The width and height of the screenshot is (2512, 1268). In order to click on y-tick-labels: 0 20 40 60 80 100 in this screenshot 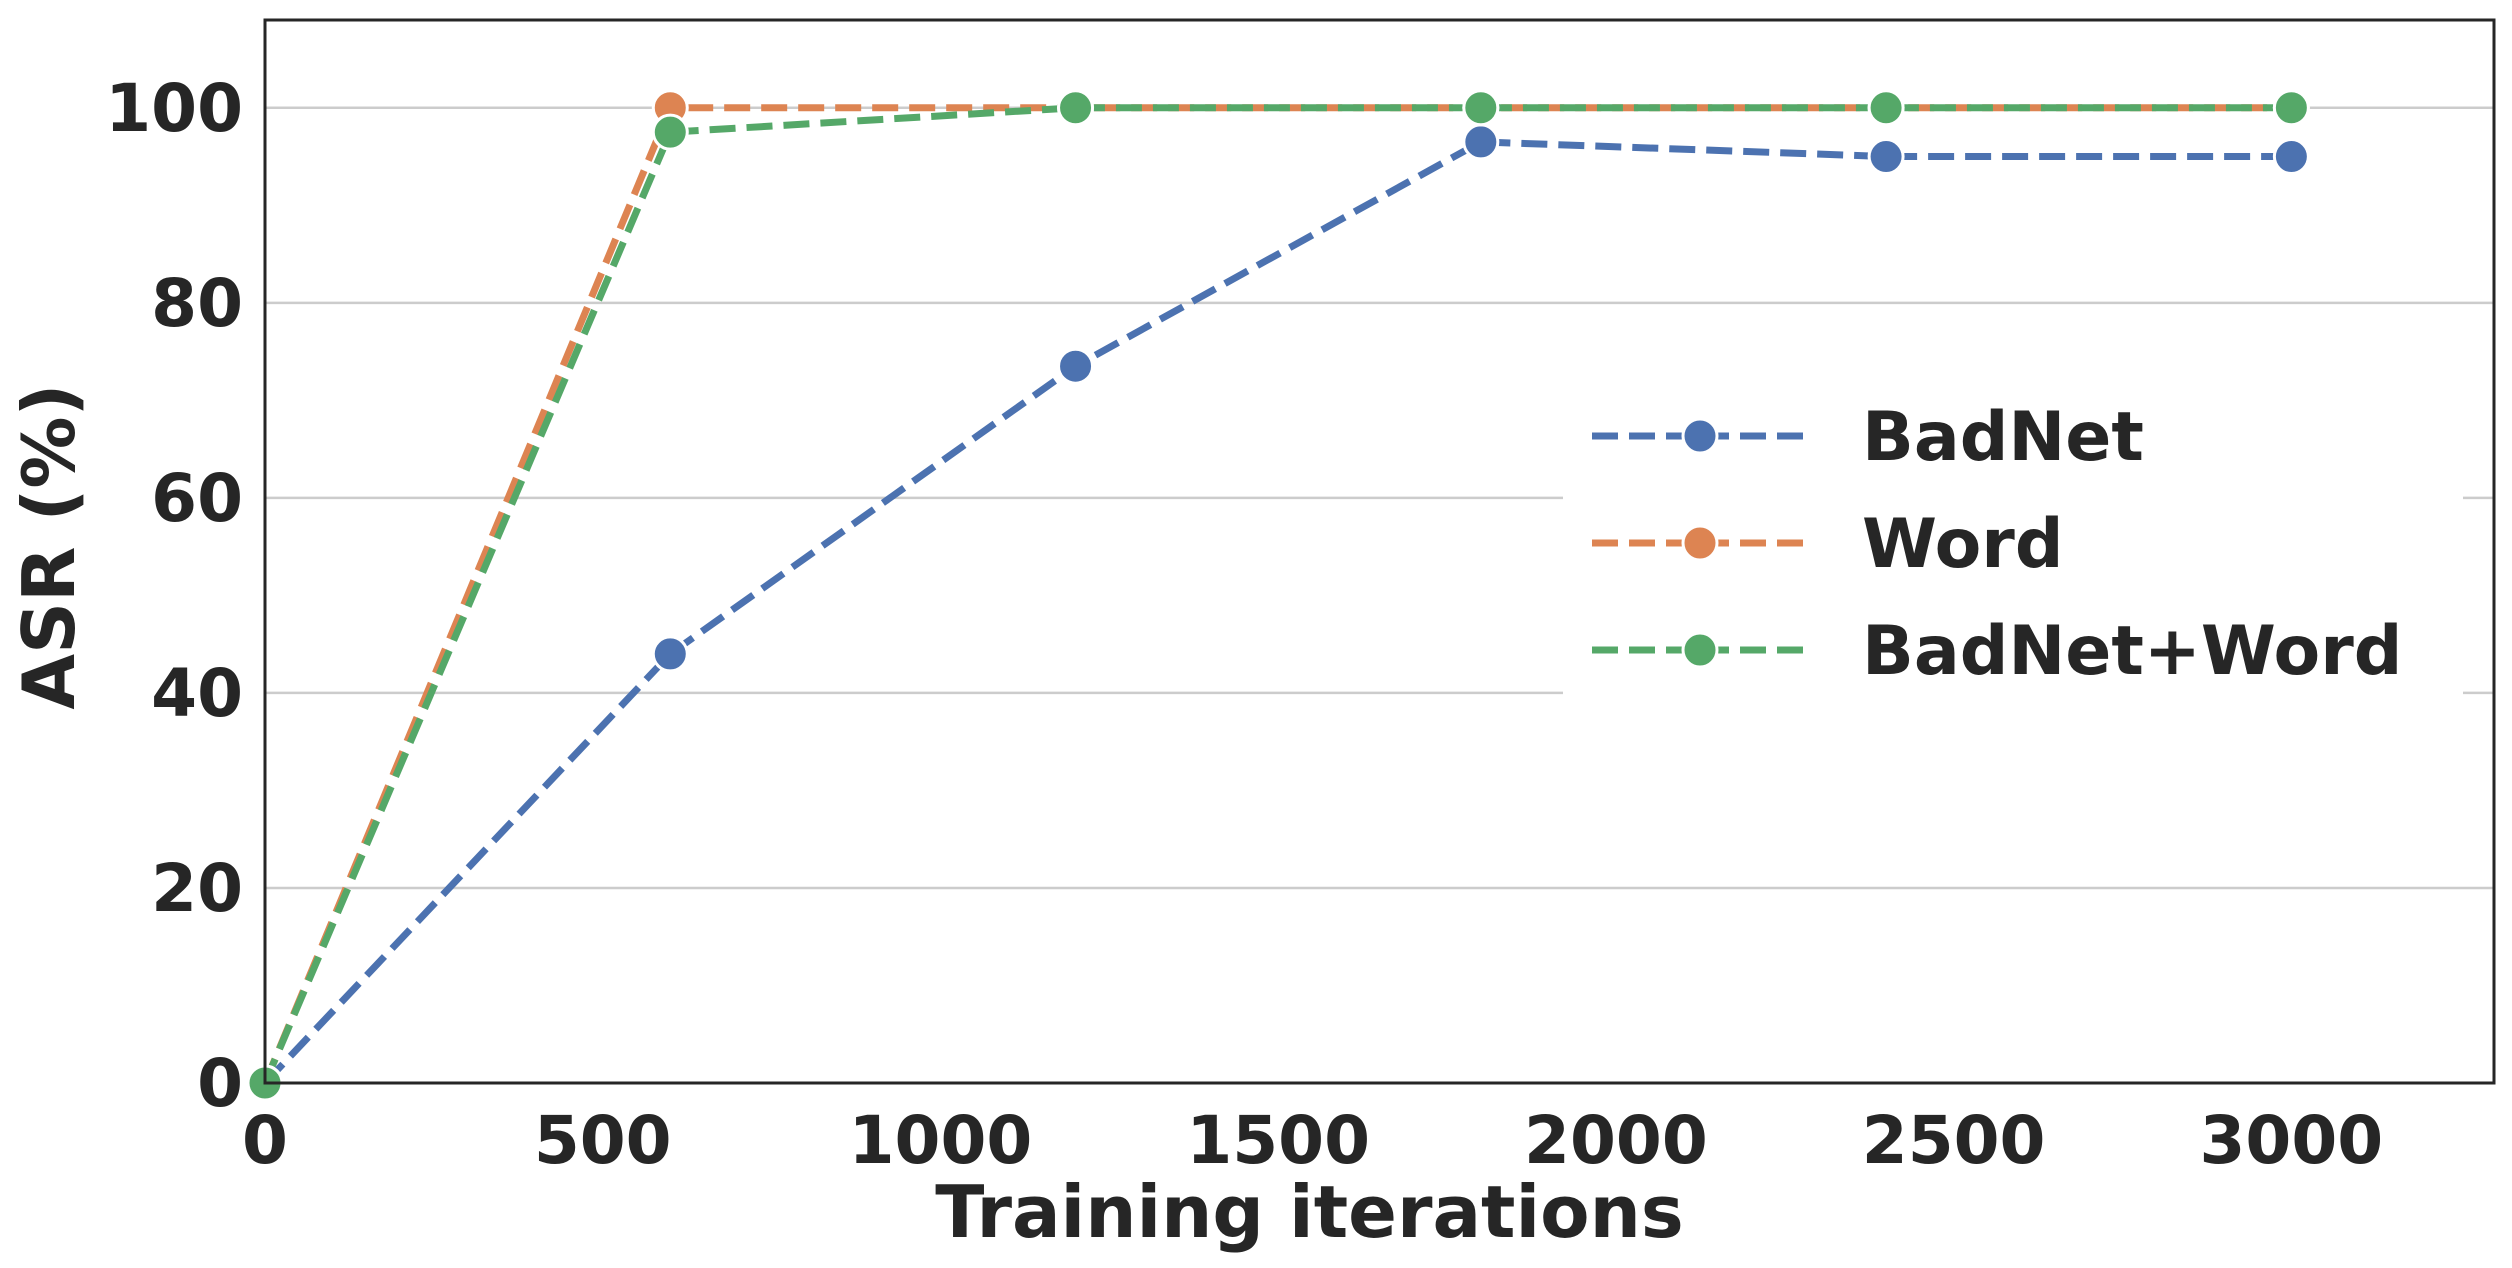, I will do `click(174, 596)`.